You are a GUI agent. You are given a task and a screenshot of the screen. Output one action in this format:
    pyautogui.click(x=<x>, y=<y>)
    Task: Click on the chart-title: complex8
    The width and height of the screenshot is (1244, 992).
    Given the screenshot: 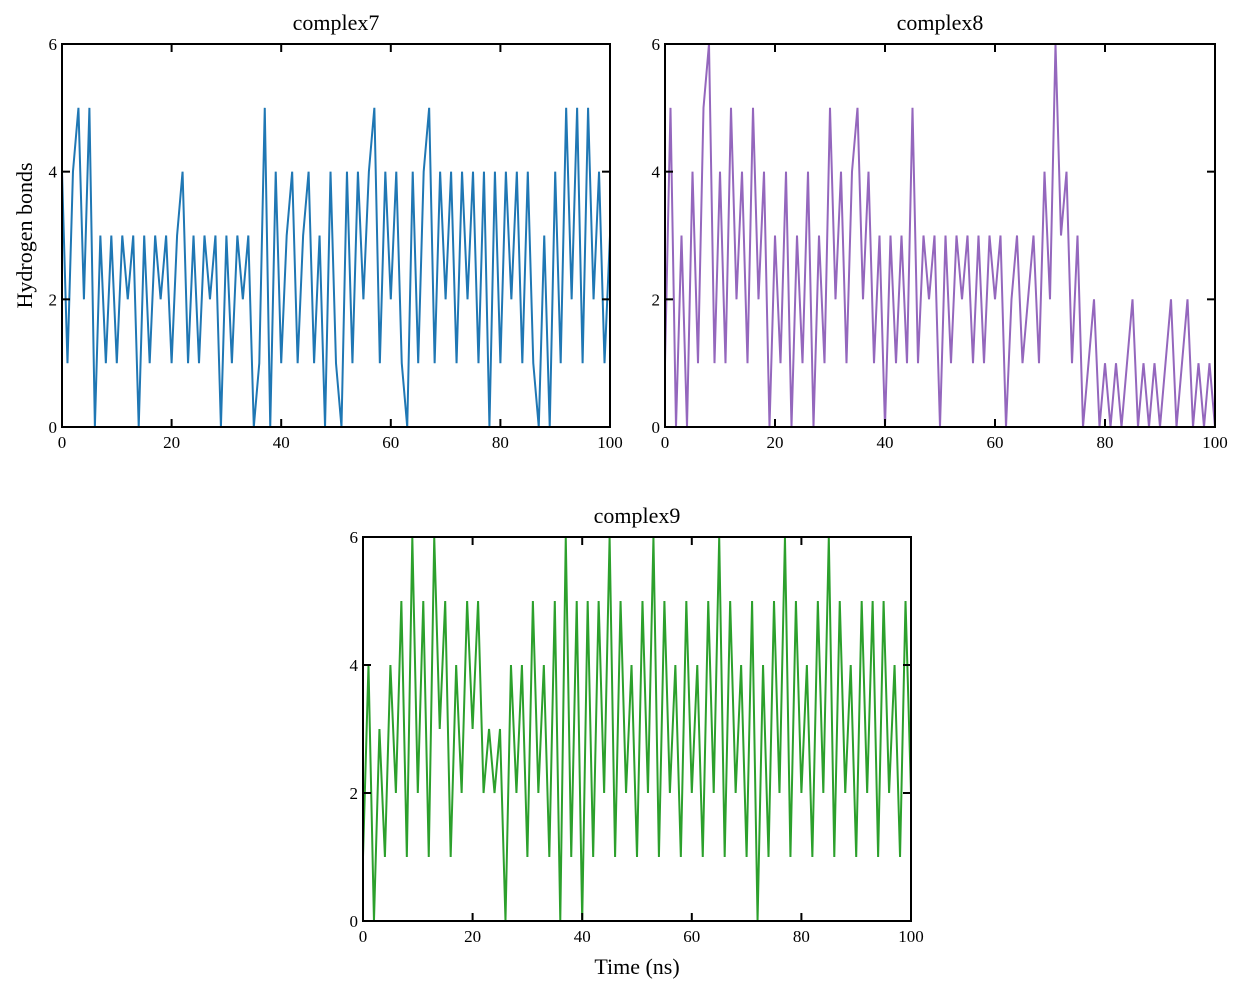 What is the action you would take?
    pyautogui.click(x=940, y=22)
    